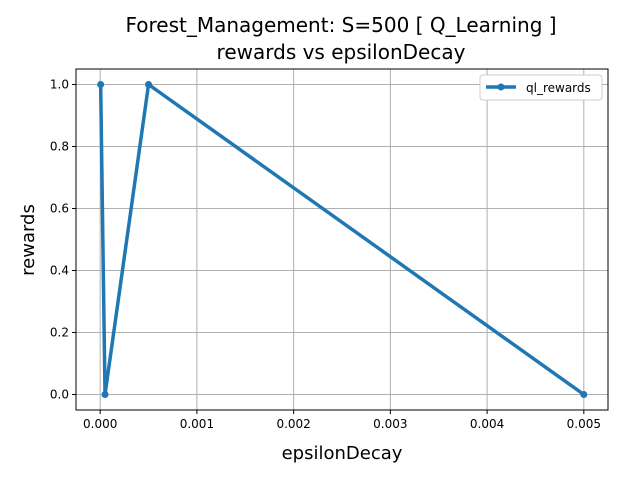  I want to click on y-tick-label: 0.4, so click(59, 271).